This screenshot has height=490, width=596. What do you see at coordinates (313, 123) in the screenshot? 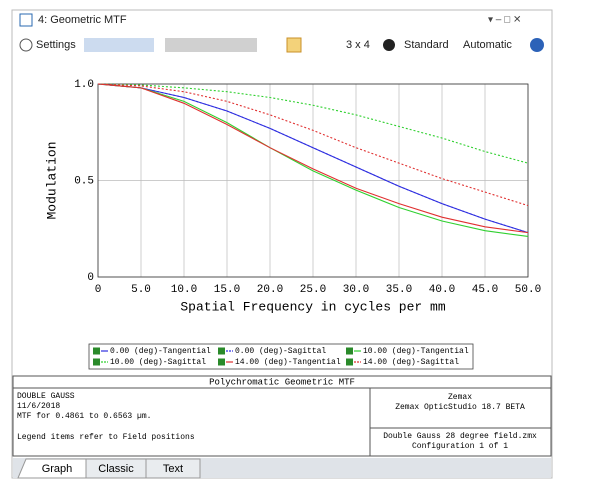
I see `series-line` at bounding box center [313, 123].